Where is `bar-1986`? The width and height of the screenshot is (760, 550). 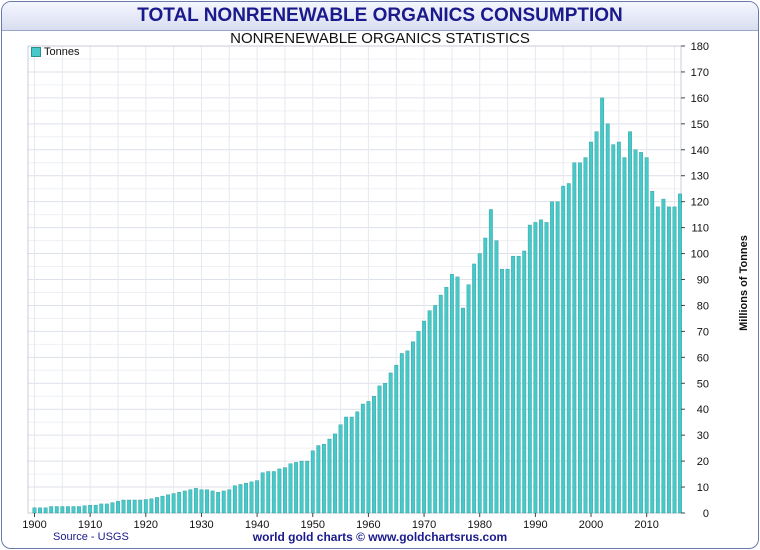 bar-1986 is located at coordinates (513, 384).